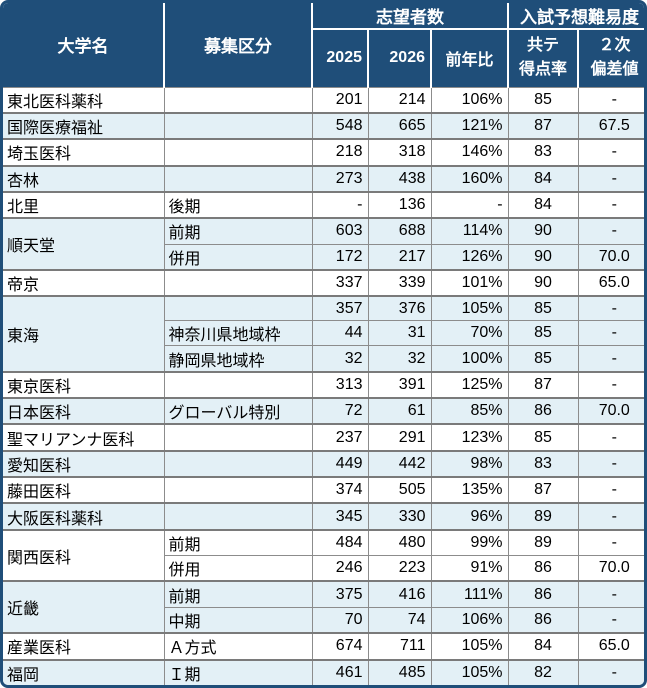 The width and height of the screenshot is (647, 688). I want to click on cell-2026: 665, so click(399, 125).